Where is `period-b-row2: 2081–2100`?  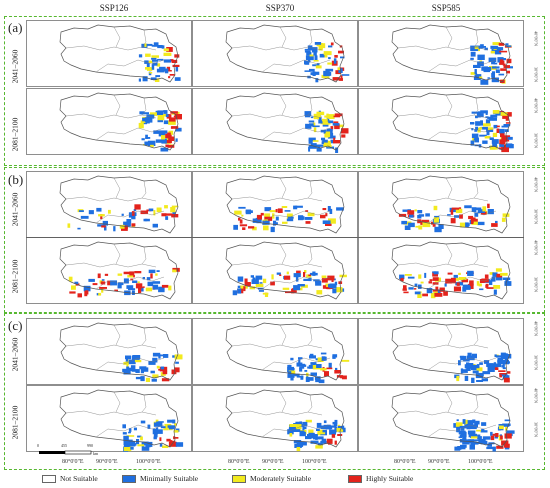
period-b-row2: 2081–2100 is located at coordinates (15, 276).